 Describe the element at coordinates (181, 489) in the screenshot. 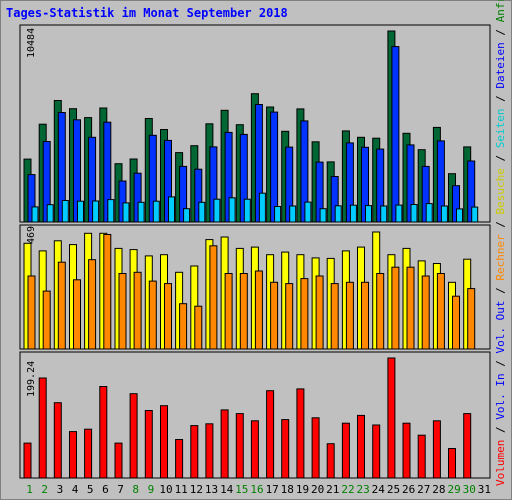

I see `x-tick-label-day-11: 11` at that location.